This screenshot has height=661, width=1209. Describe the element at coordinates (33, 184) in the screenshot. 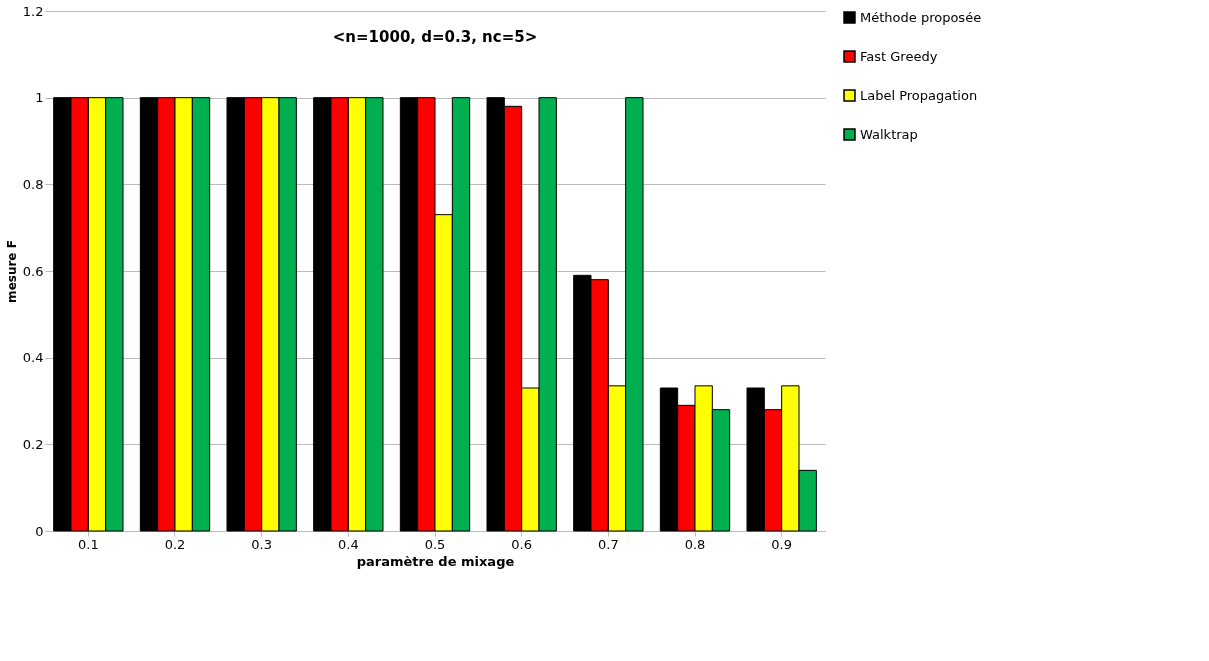

I see `y-tick-label: 0.8` at that location.